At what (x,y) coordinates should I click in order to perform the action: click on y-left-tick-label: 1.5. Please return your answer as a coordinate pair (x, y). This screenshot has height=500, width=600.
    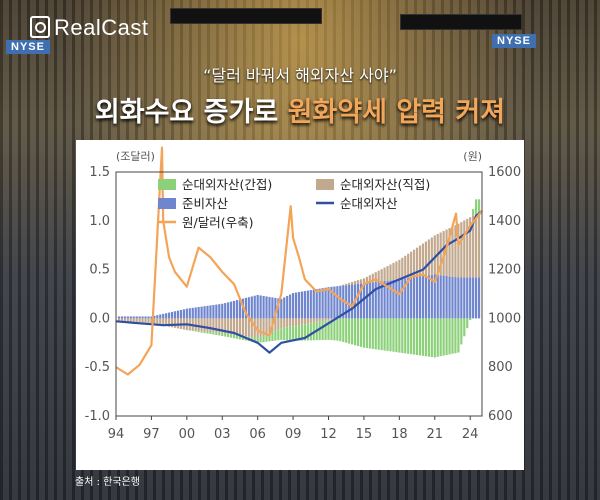
    Looking at the image, I should click on (99, 172).